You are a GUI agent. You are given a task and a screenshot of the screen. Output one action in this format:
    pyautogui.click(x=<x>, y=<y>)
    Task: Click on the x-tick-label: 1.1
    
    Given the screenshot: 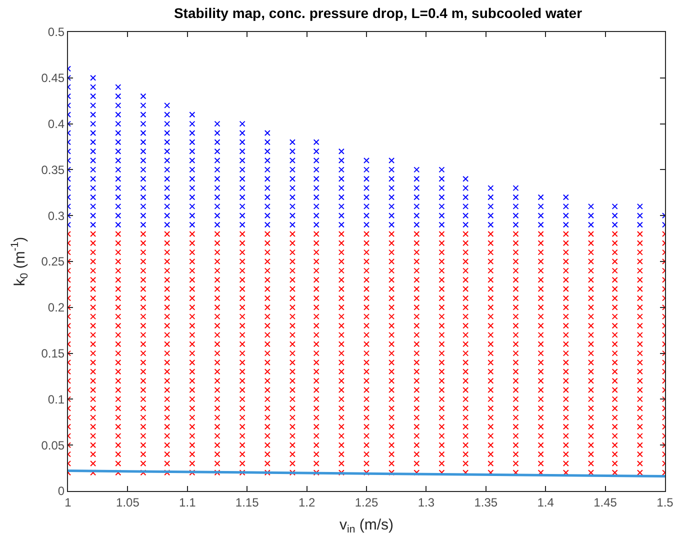 What is the action you would take?
    pyautogui.click(x=187, y=502)
    